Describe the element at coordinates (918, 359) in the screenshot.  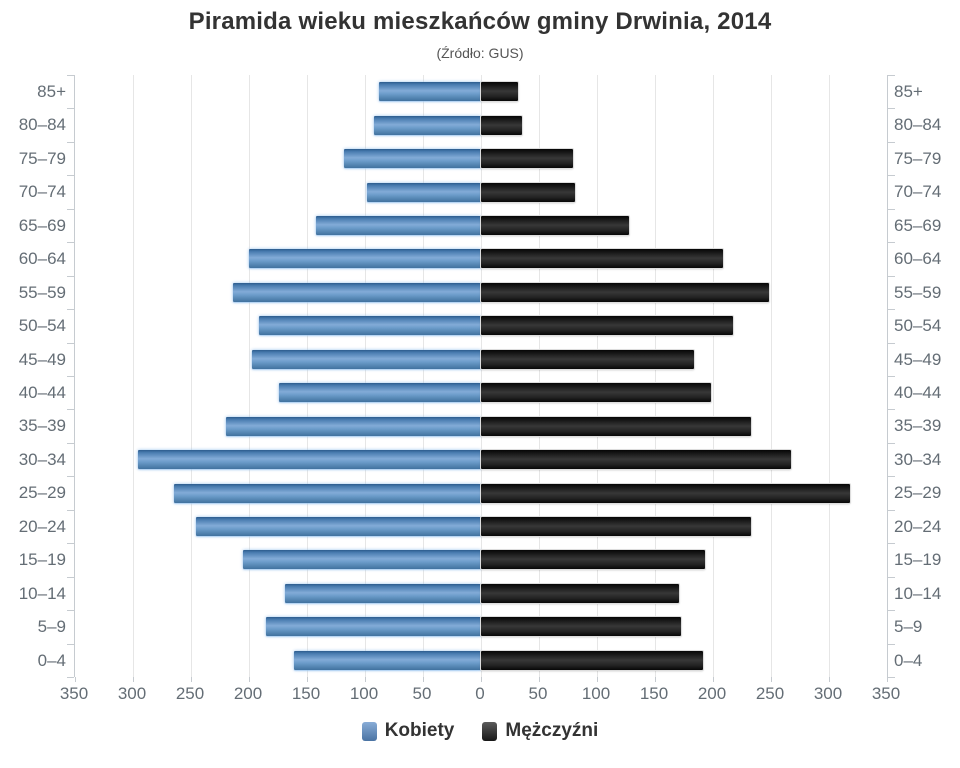
I see `y-label-right: 45–49` at that location.